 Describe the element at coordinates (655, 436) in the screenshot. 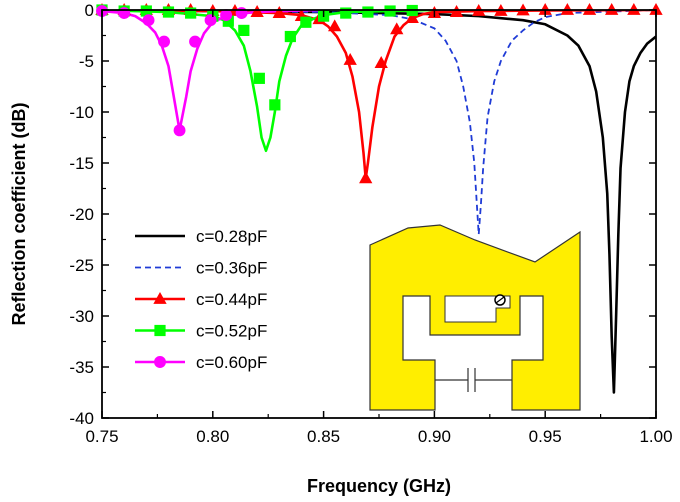

I see `x-tick-label: 1.00` at that location.